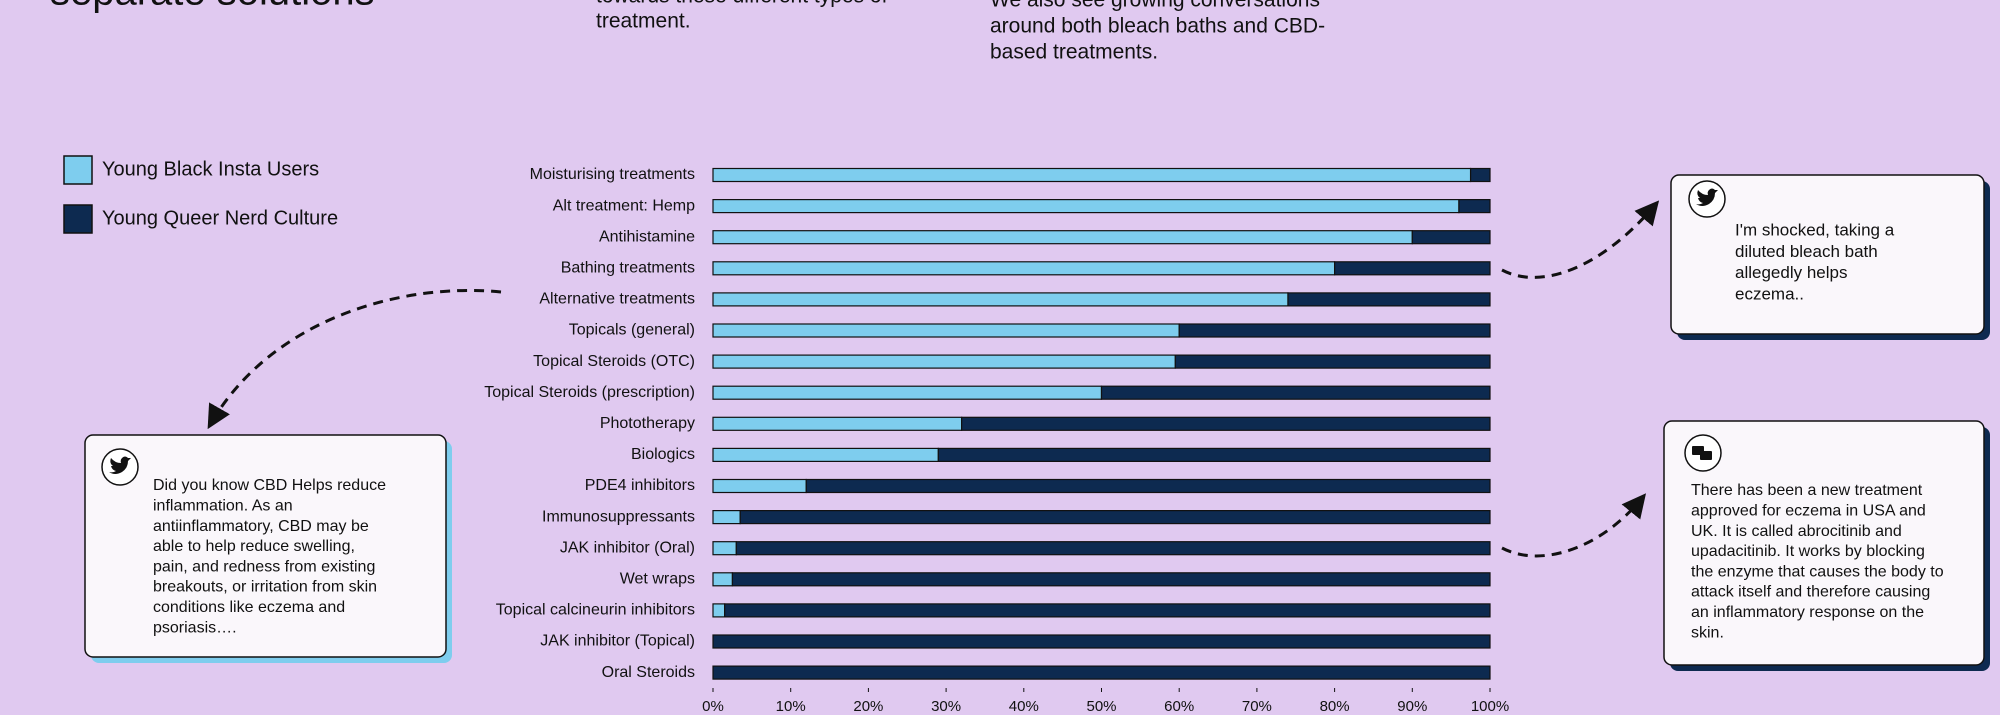 Image resolution: width=2000 pixels, height=715 pixels. What do you see at coordinates (1796, 531) in the screenshot?
I see `callout-text: UK. It is called abrocitinib and` at bounding box center [1796, 531].